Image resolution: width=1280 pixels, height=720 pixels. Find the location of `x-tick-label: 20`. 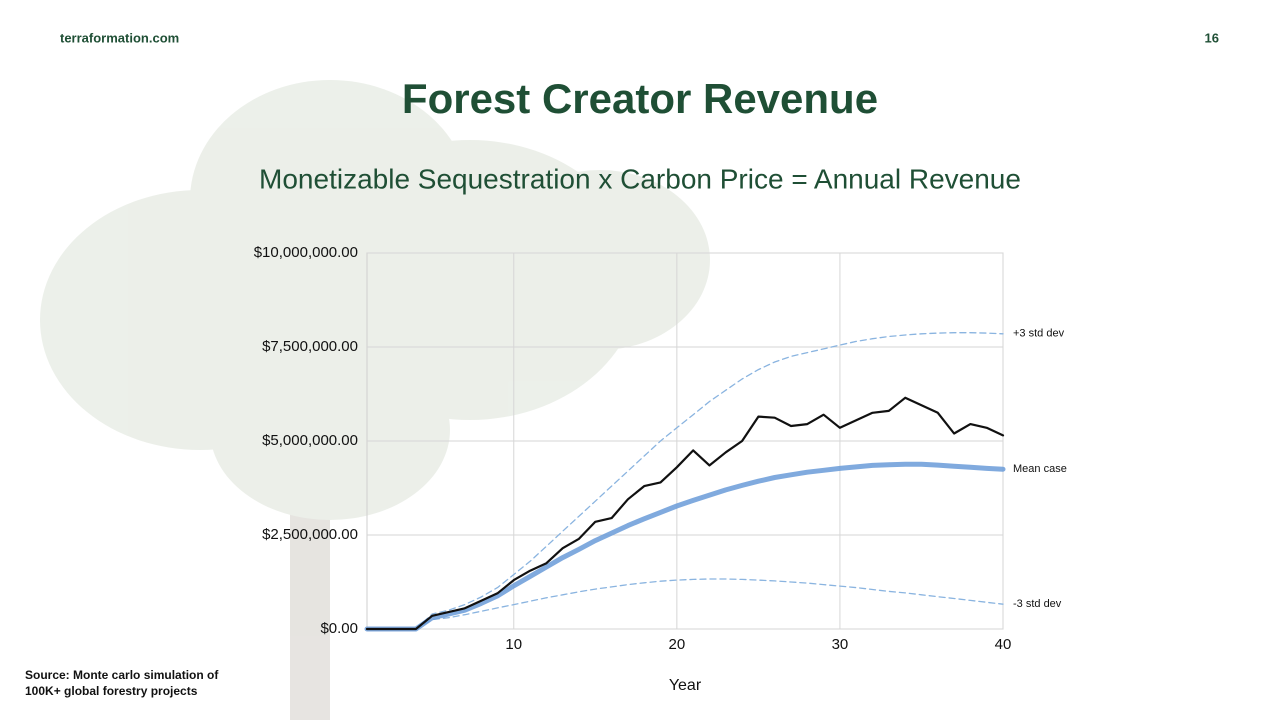

x-tick-label: 20 is located at coordinates (677, 644).